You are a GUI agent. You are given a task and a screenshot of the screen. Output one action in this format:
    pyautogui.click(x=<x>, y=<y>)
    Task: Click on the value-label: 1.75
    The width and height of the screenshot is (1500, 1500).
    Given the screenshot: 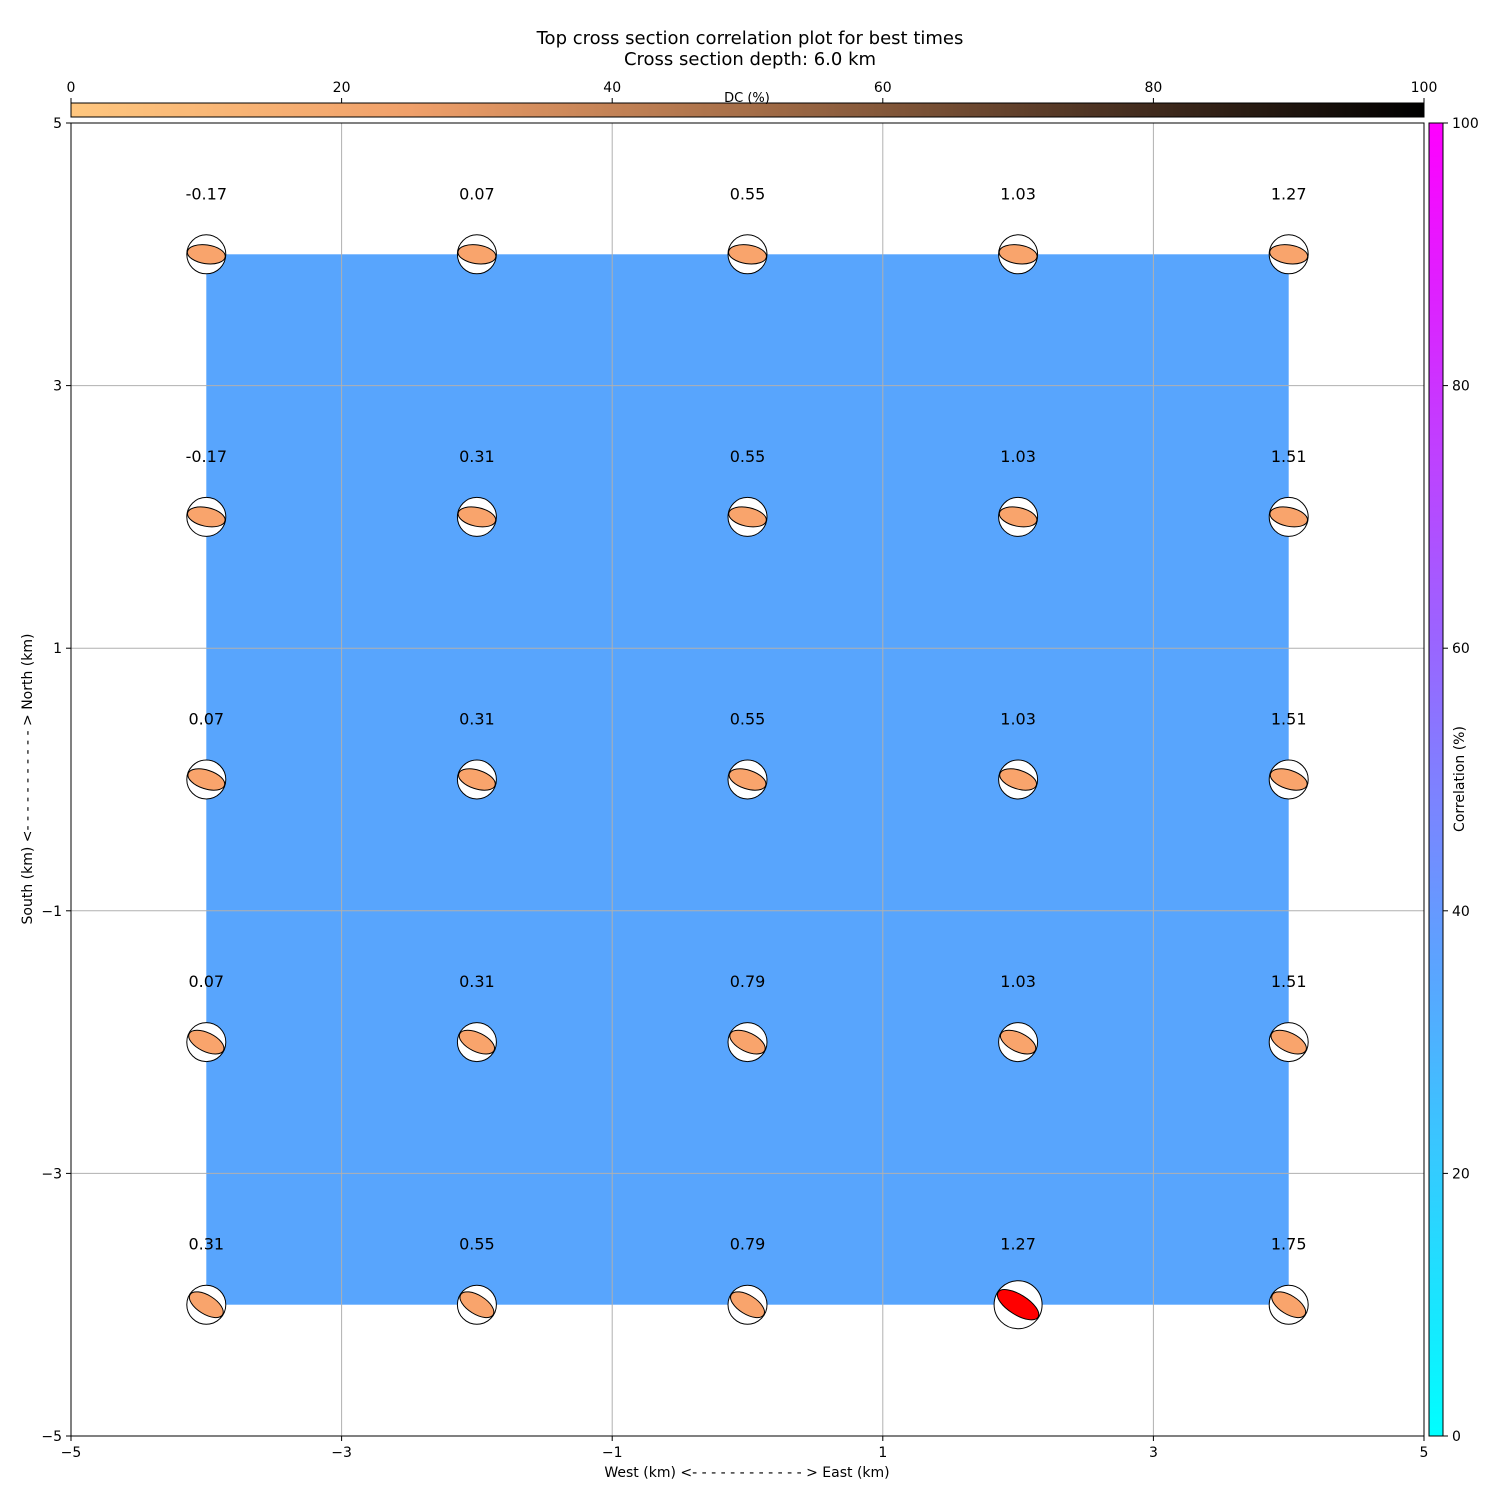 What is the action you would take?
    pyautogui.click(x=1289, y=1244)
    